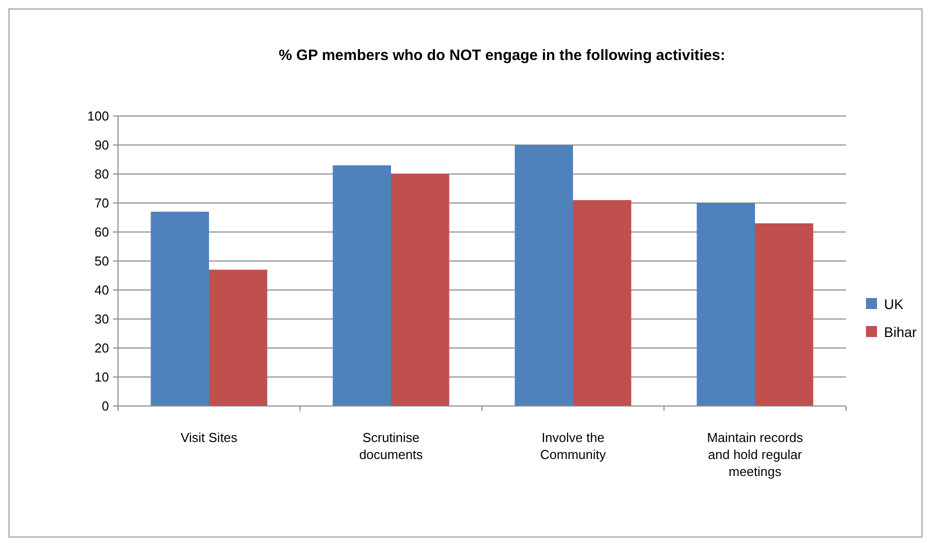 The image size is (930, 543). What do you see at coordinates (101, 261) in the screenshot?
I see `y-tick-label: 50` at bounding box center [101, 261].